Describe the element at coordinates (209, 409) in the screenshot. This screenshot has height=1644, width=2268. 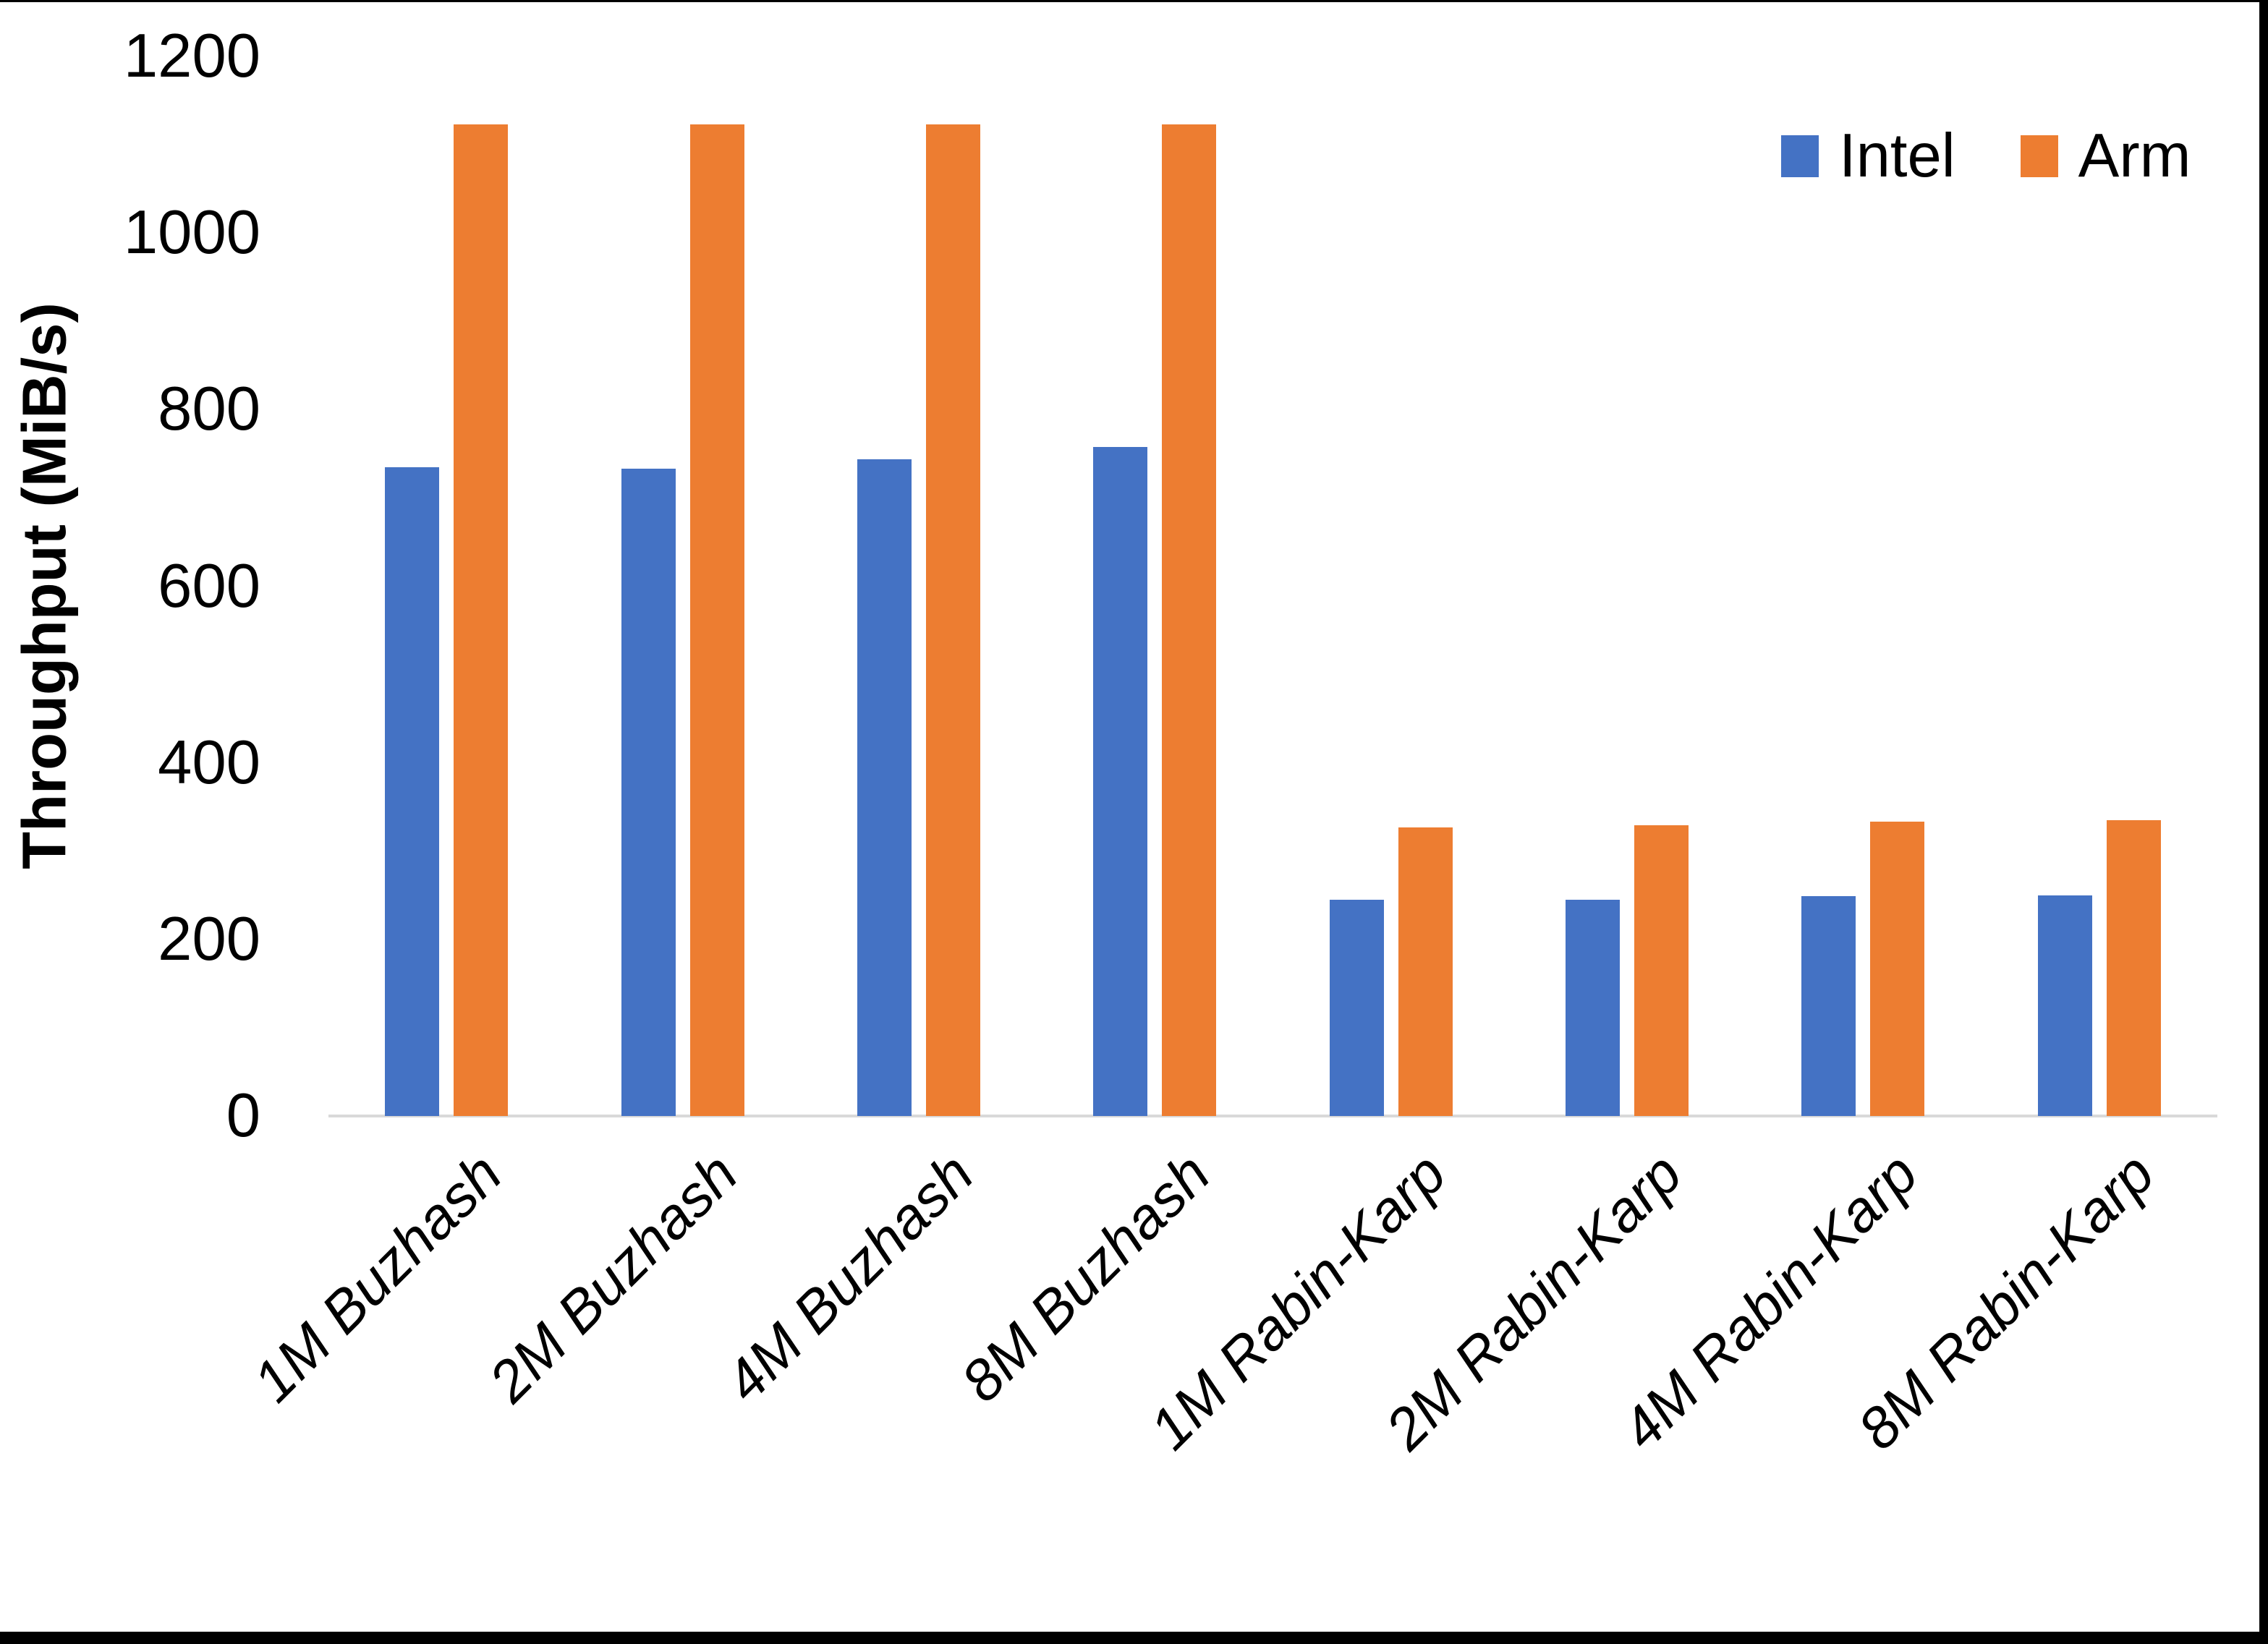
I see `y-tick-label: 800` at that location.